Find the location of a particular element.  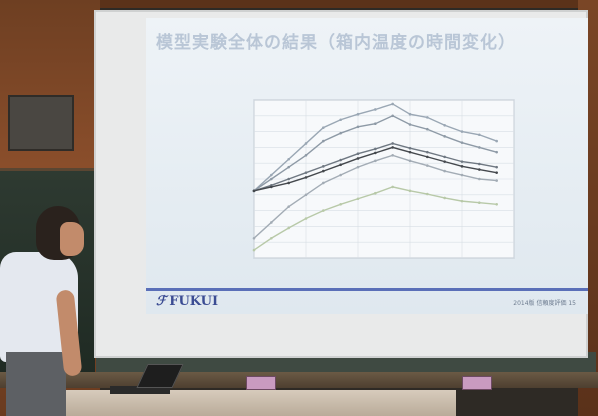

presenter-face is located at coordinates (72, 239).